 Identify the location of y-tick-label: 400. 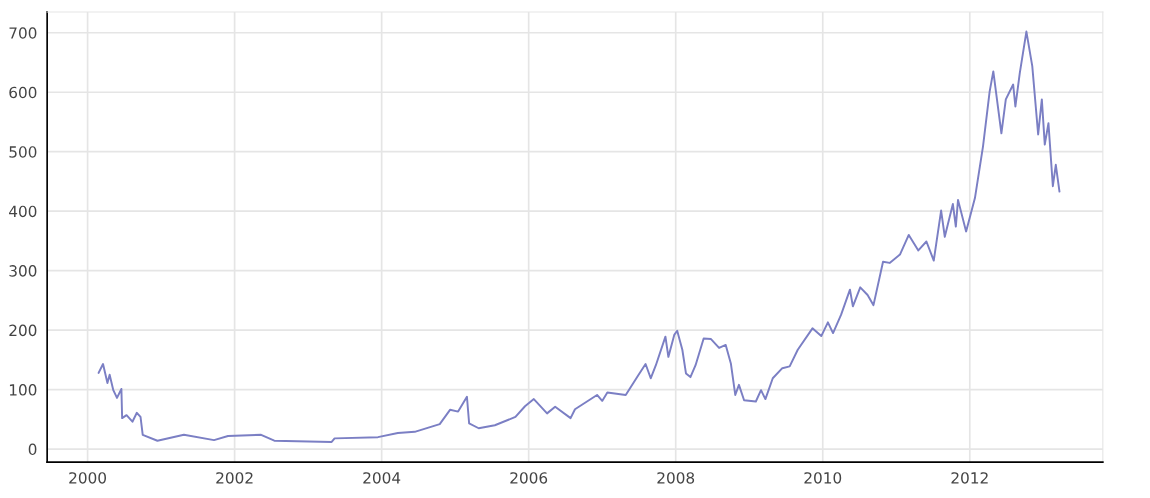
(23, 211).